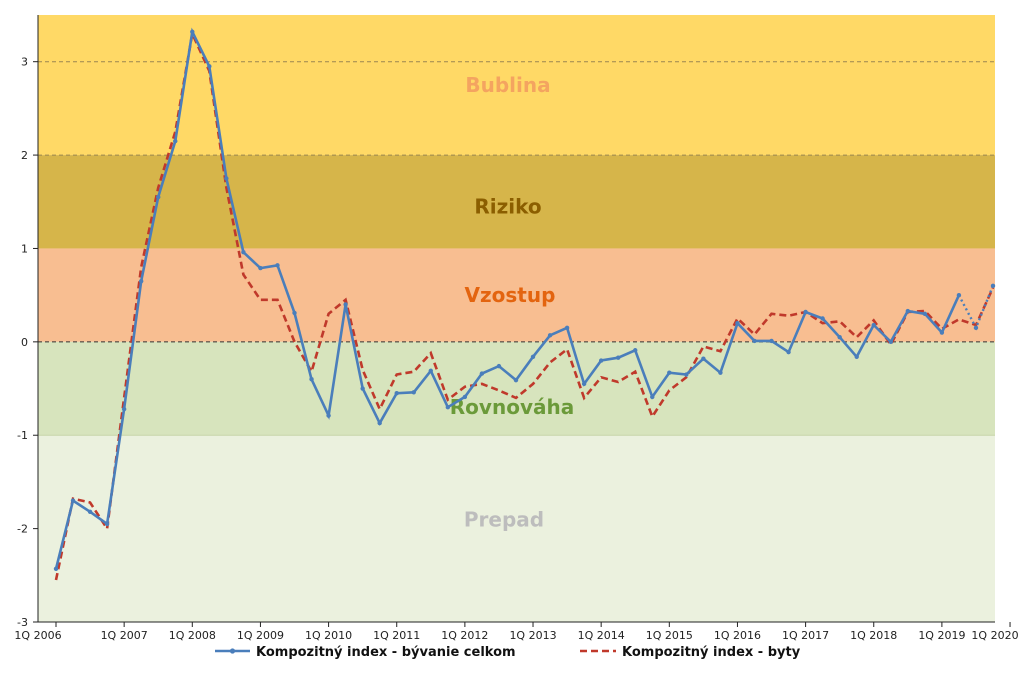 This screenshot has height=675, width=1024. What do you see at coordinates (260, 635) in the screenshot?
I see `x-tick-label: 1Q 2009` at bounding box center [260, 635].